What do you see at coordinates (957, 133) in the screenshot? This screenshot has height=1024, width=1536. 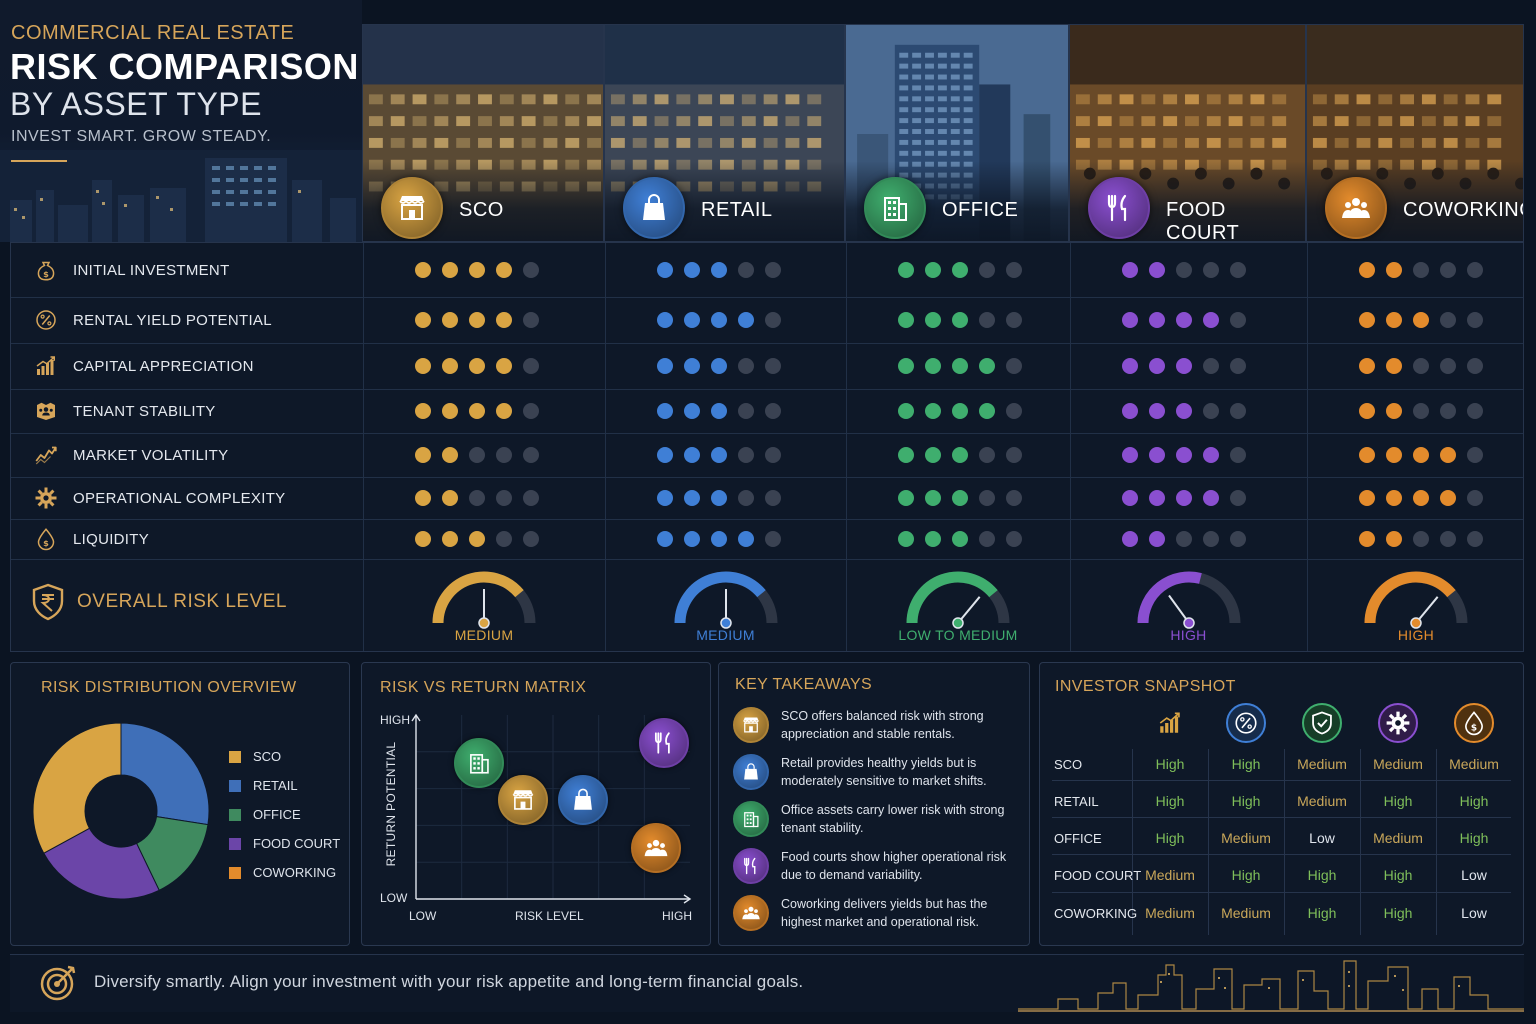 I see `asset-header-office: OFFICE` at bounding box center [957, 133].